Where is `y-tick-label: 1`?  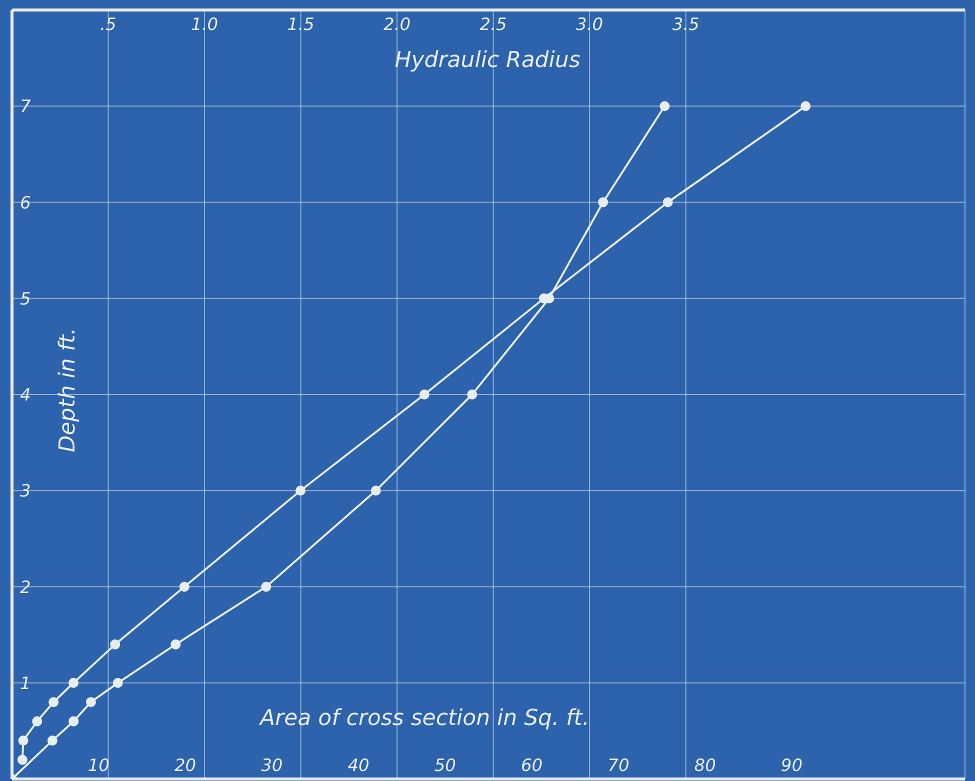 y-tick-label: 1 is located at coordinates (25, 684).